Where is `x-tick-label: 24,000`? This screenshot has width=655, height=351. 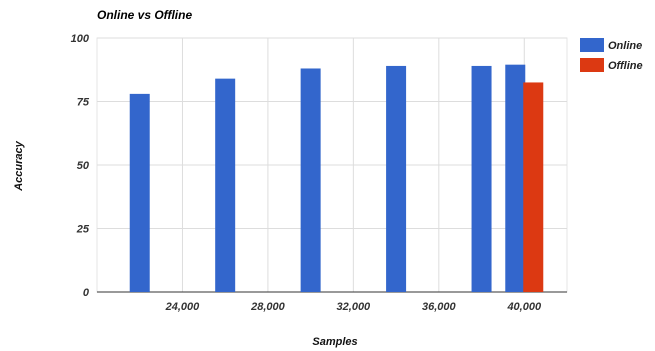 x-tick-label: 24,000 is located at coordinates (183, 307).